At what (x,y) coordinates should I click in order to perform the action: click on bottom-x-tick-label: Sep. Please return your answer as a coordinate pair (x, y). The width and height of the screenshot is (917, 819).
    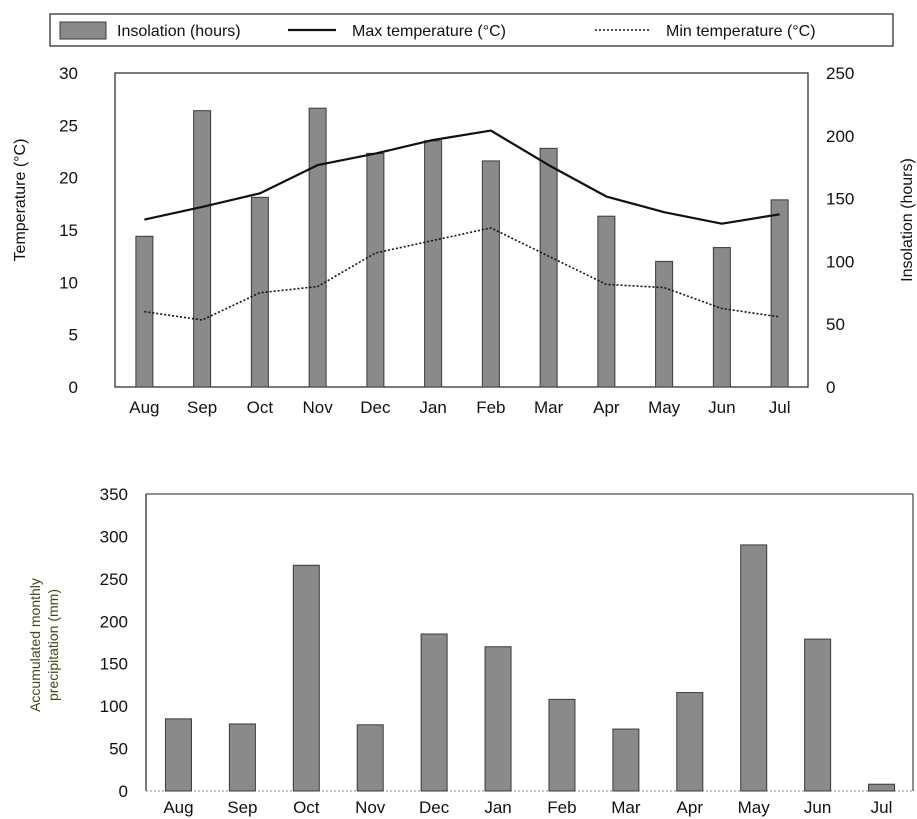
    Looking at the image, I should click on (242, 807).